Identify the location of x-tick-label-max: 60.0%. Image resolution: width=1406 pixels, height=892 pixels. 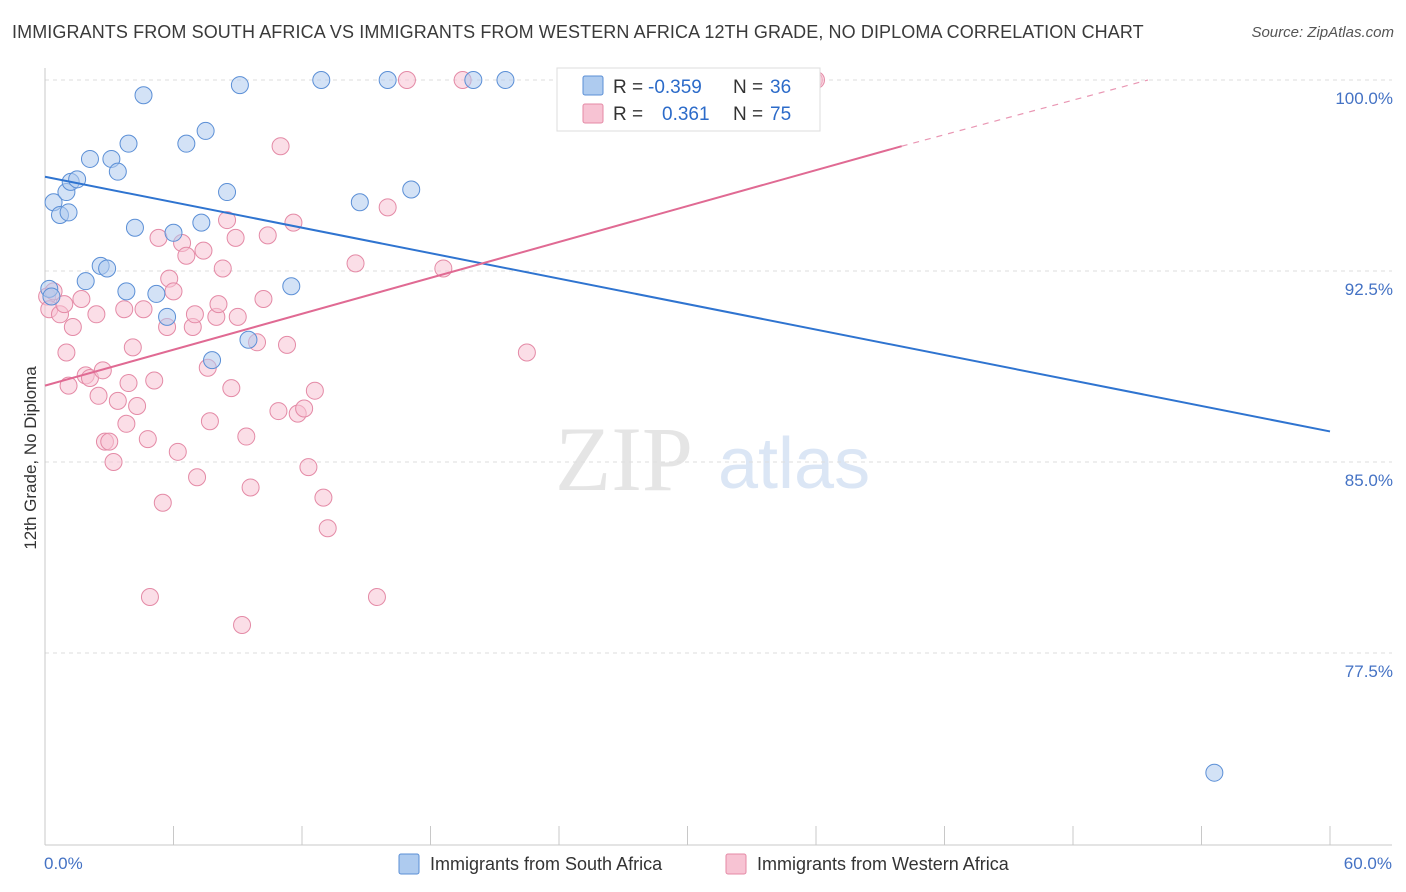
(1368, 863).